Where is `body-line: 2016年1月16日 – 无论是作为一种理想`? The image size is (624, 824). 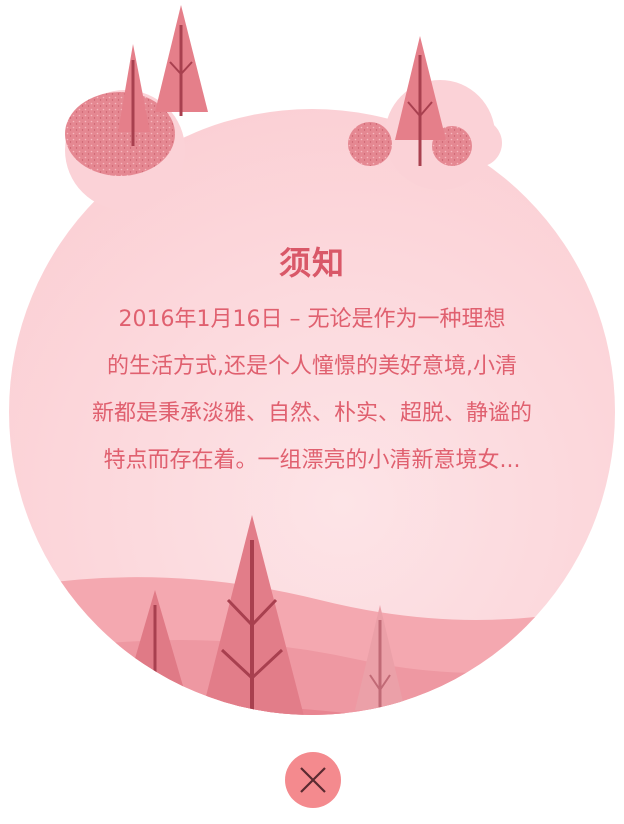
body-line: 2016年1月16日 – 无论是作为一种理想 is located at coordinates (312, 319).